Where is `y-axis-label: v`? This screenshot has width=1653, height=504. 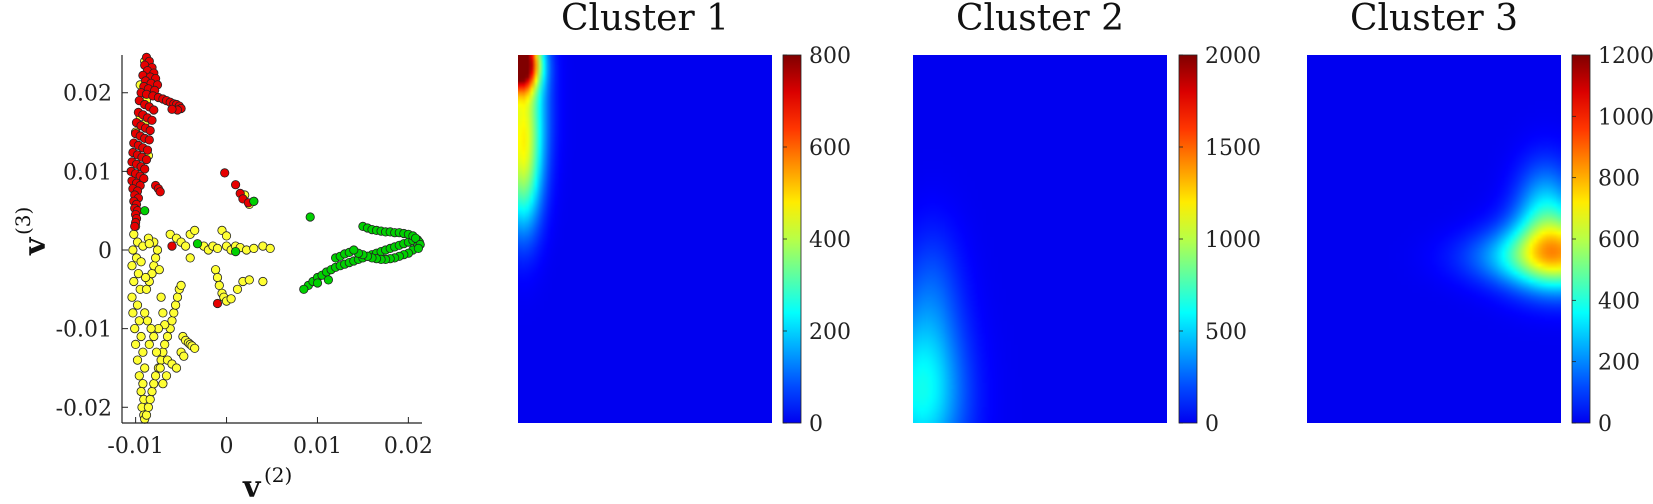 y-axis-label: v is located at coordinates (35, 246).